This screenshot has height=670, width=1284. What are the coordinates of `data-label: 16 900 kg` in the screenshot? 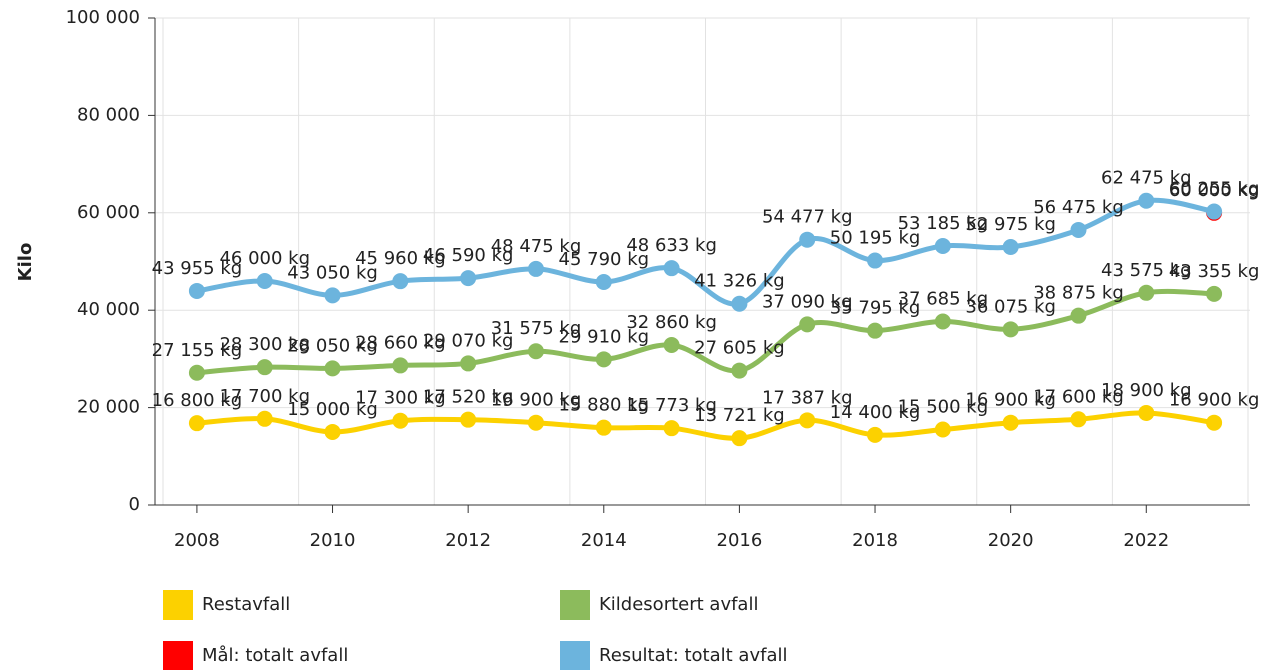 It's located at (536, 400).